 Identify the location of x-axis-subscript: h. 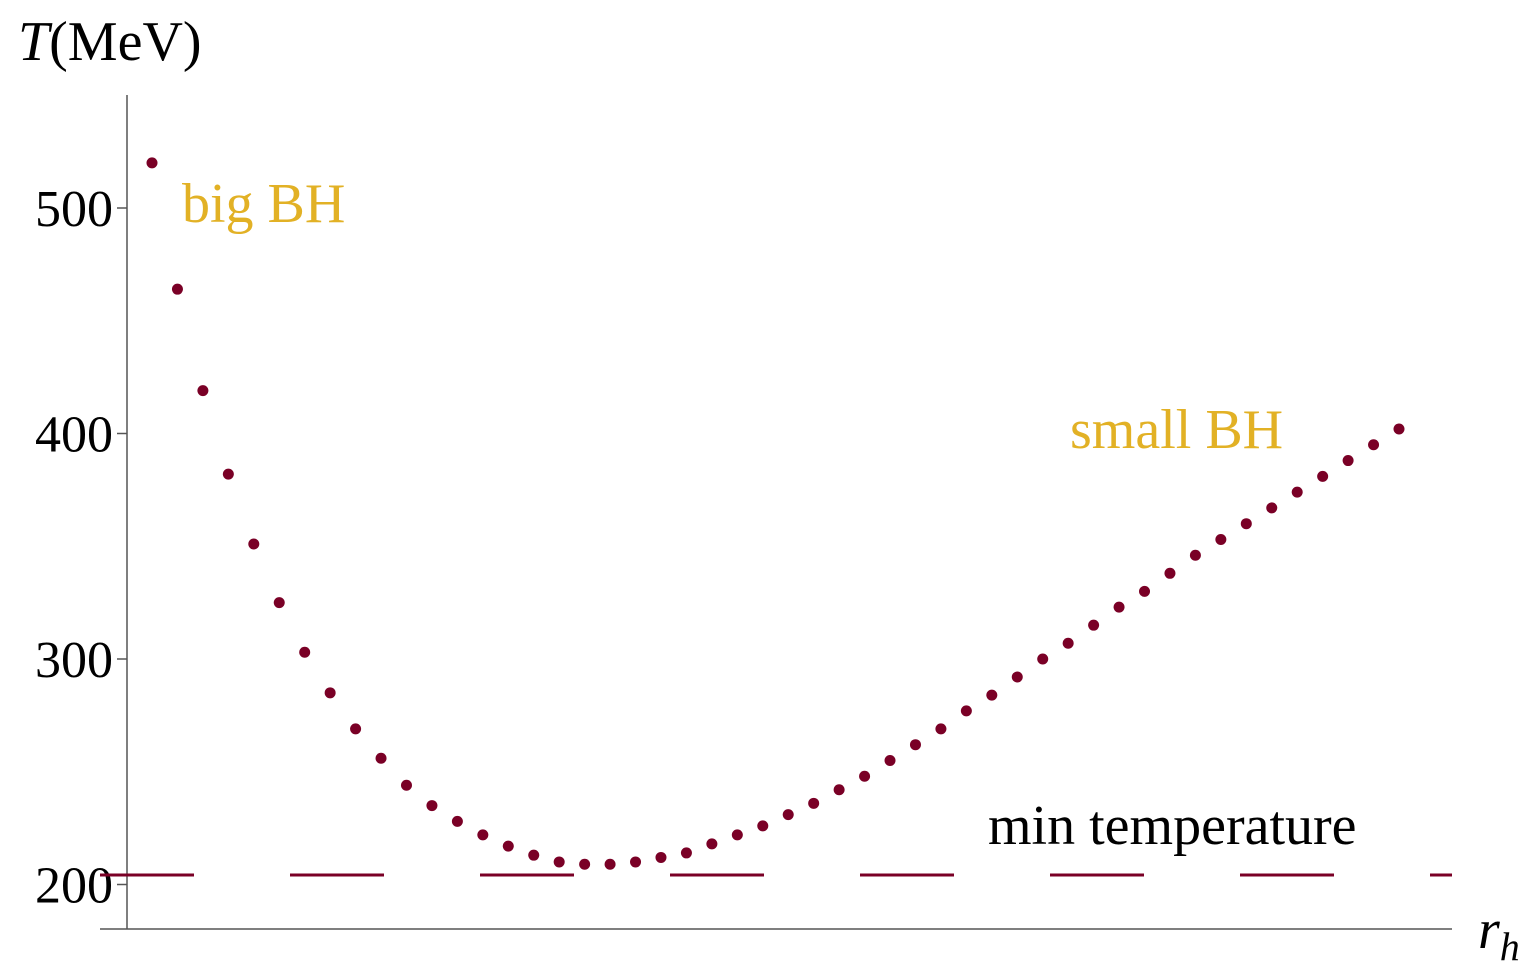
(1510, 946).